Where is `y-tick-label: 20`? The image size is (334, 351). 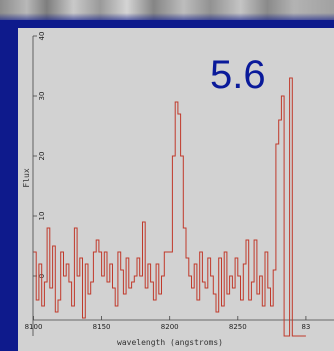
y-tick-label: 20 is located at coordinates (42, 156).